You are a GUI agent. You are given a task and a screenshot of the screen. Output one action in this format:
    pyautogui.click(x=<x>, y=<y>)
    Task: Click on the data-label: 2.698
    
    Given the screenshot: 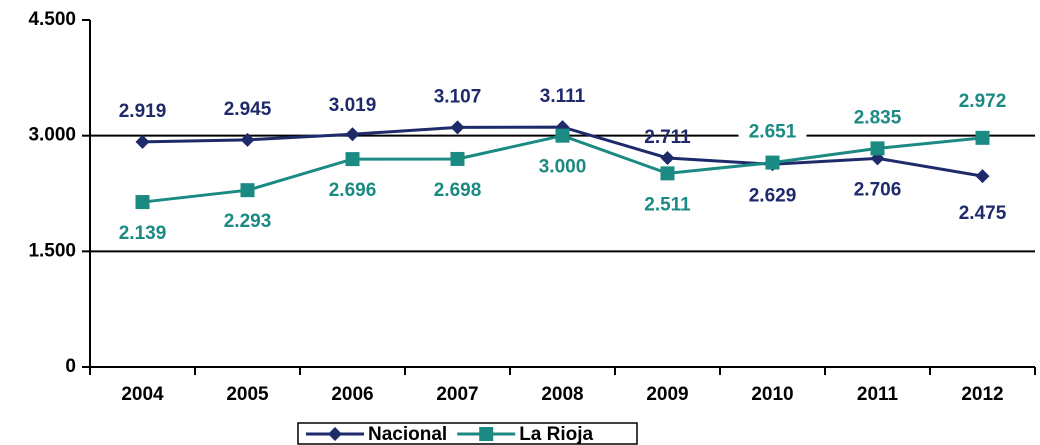 What is the action you would take?
    pyautogui.click(x=458, y=190)
    